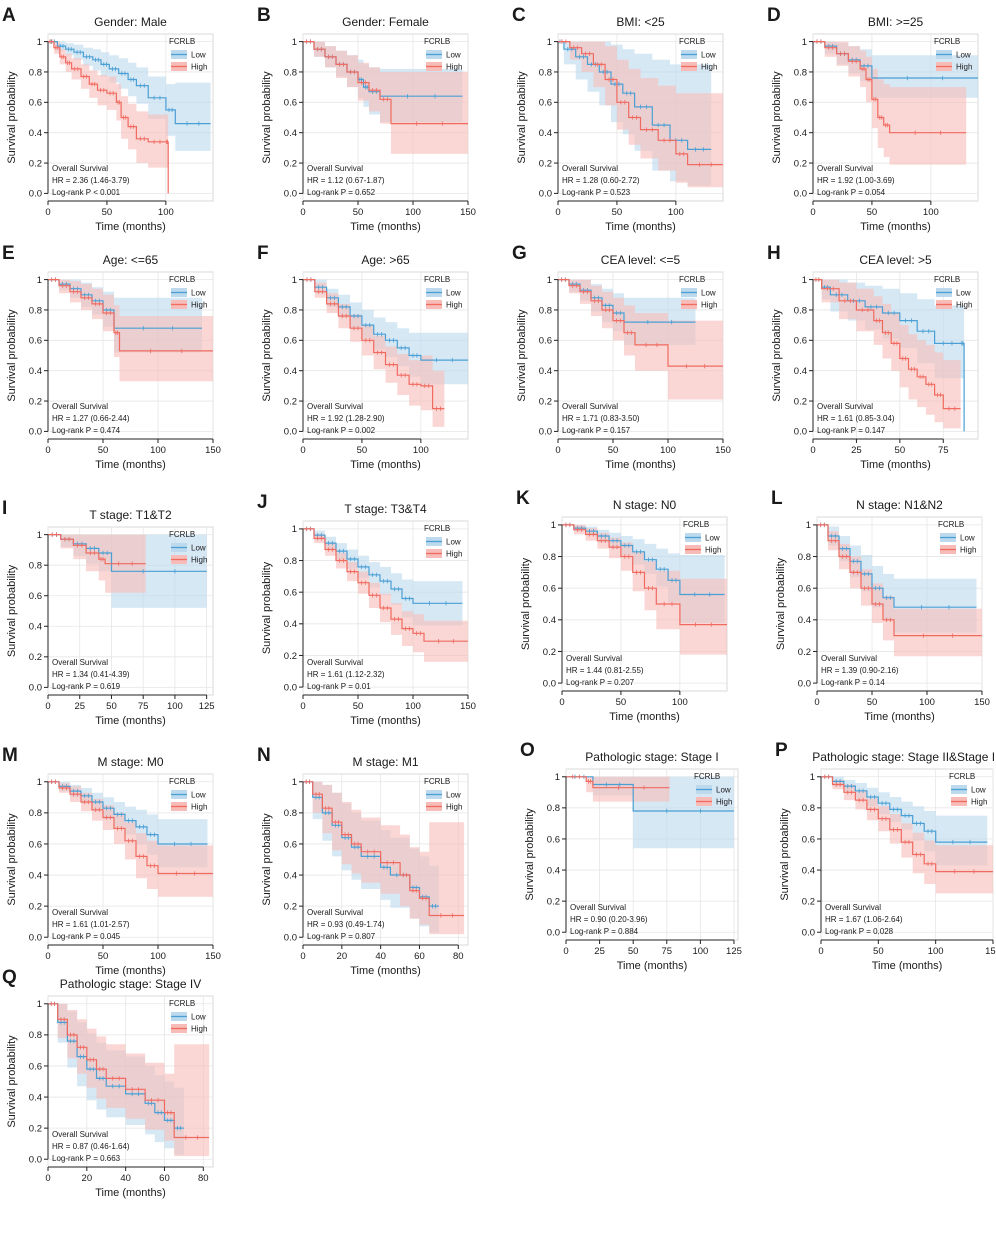 The image size is (996, 1235). Describe the element at coordinates (342, 956) in the screenshot. I see `x-tick-label: 20` at that location.